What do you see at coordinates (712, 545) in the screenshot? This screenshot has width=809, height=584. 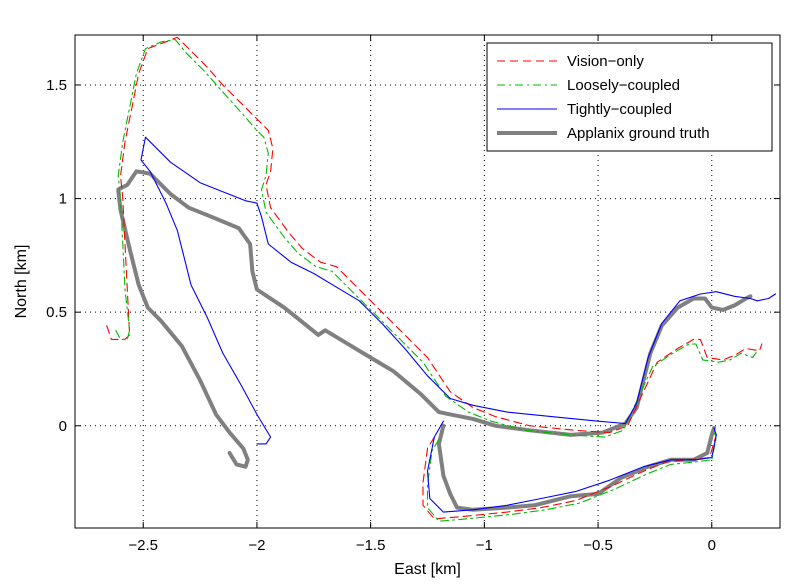 I see `x-tick-label: 0` at bounding box center [712, 545].